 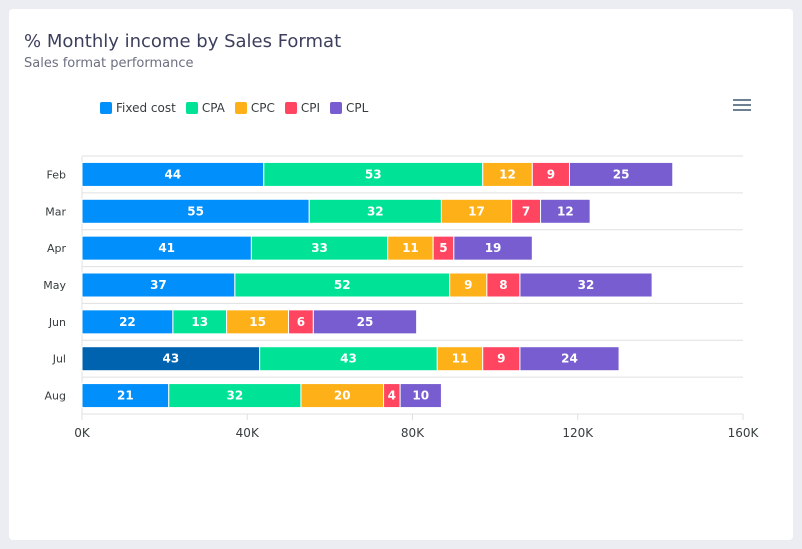 I want to click on data-label: 10, so click(x=420, y=396).